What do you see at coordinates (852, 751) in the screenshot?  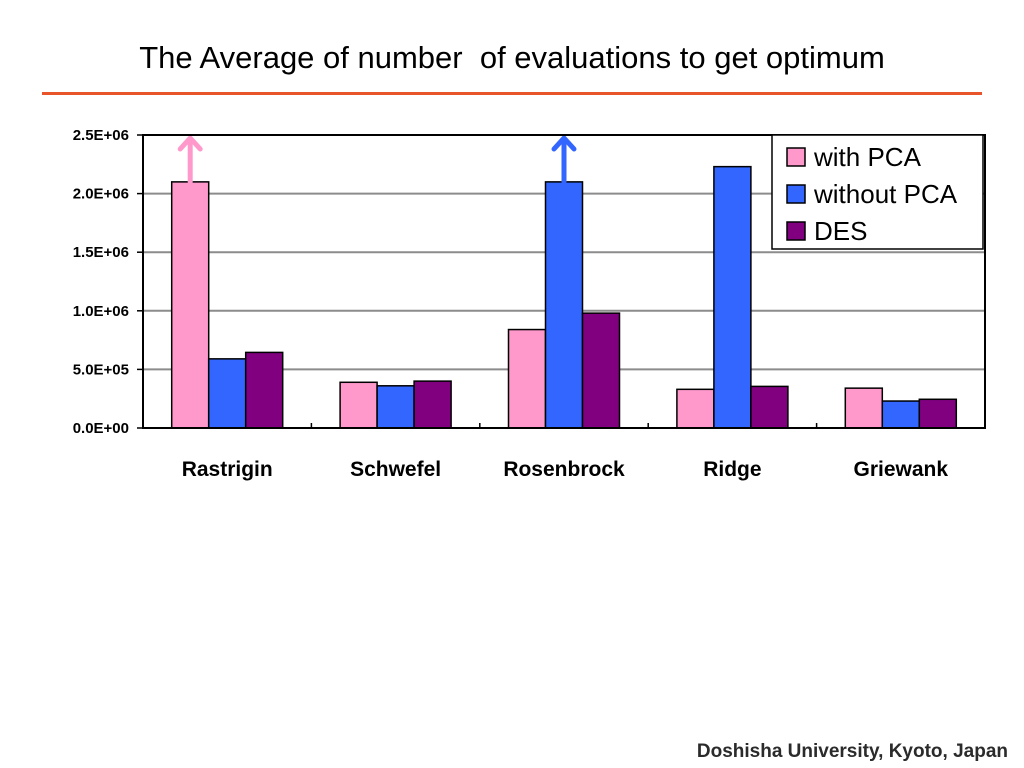 I see `footer-affiliation: Doshisha University, Kyoto, Japan` at bounding box center [852, 751].